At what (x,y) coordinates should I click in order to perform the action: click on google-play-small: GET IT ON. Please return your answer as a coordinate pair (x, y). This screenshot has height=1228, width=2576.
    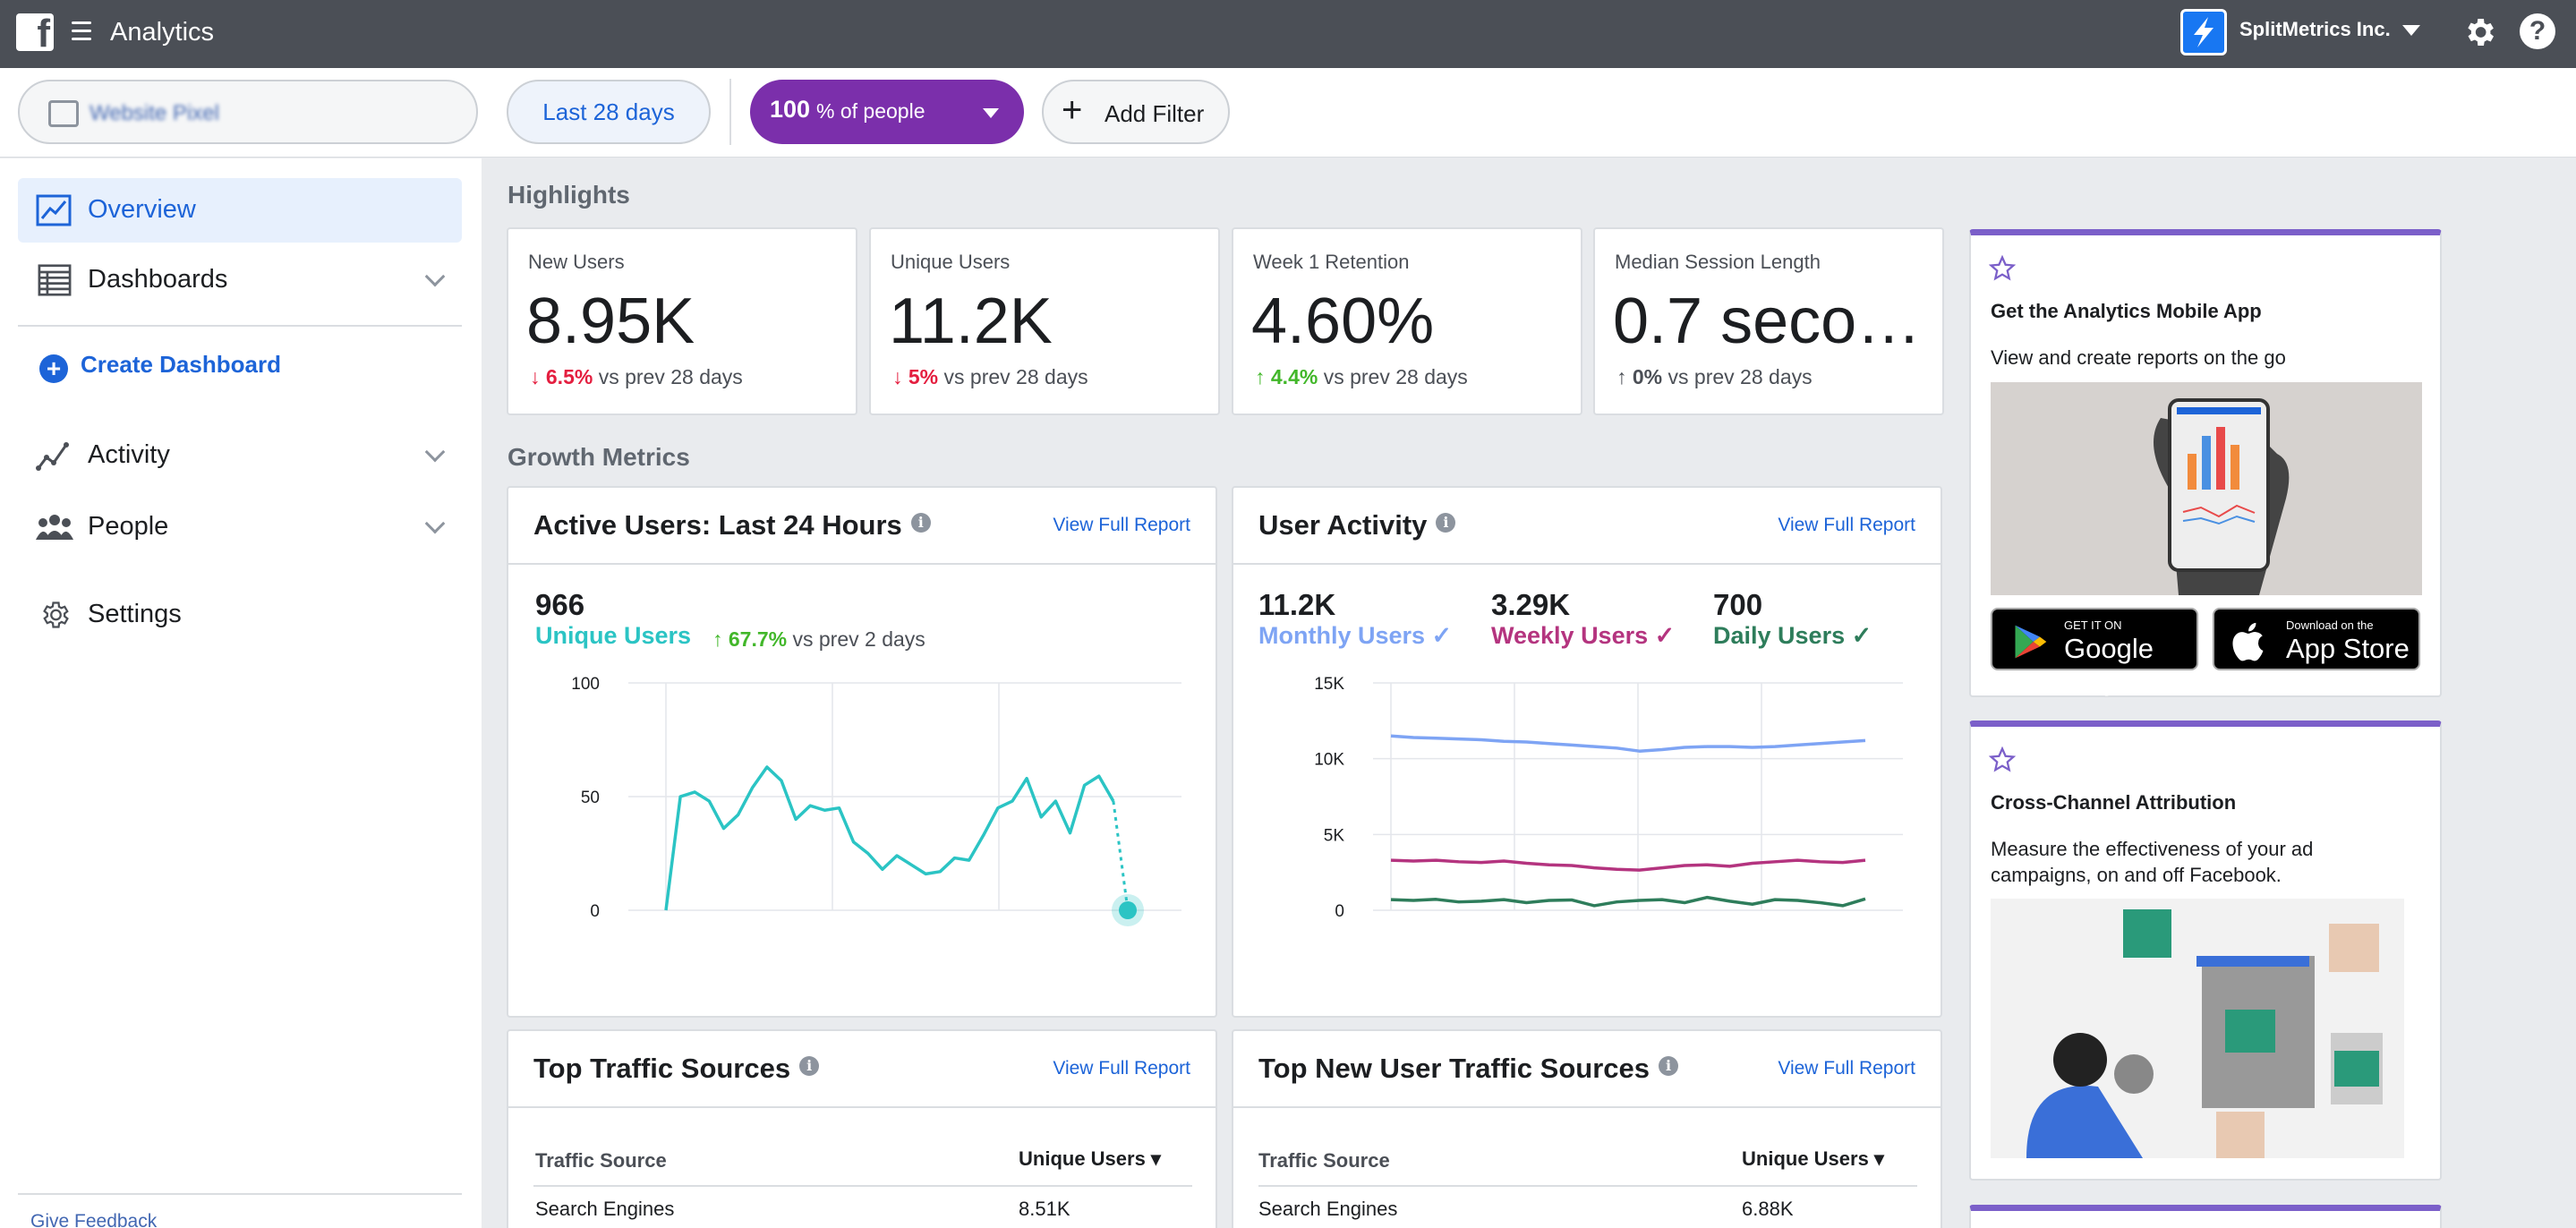
    Looking at the image, I should click on (2093, 625).